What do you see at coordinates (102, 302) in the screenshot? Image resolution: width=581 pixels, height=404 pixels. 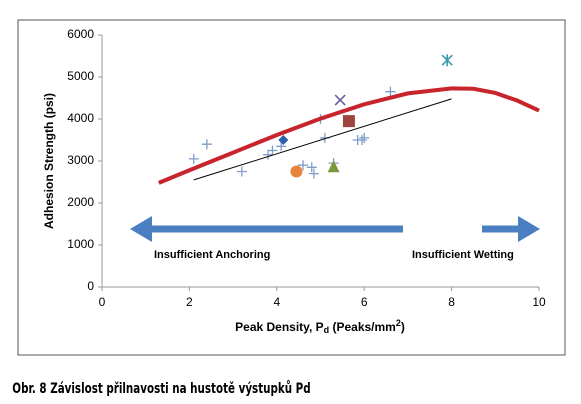 I see `x-tick-label: 0` at bounding box center [102, 302].